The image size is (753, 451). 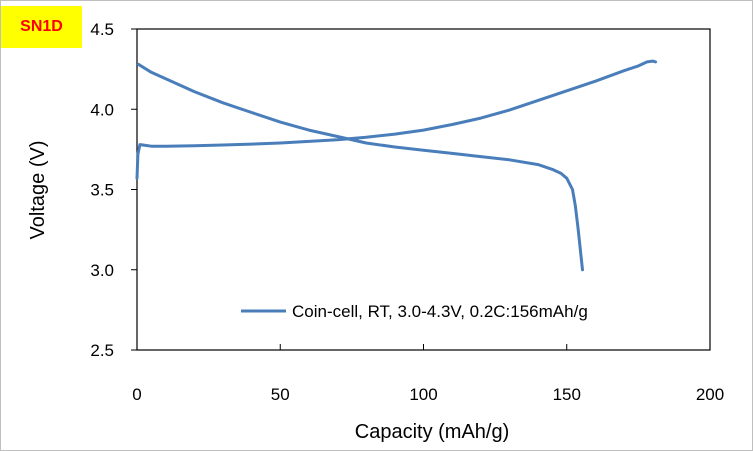 I want to click on y-ticks: 2.5 3.0 3.5 4.0 4.5, so click(x=113, y=190).